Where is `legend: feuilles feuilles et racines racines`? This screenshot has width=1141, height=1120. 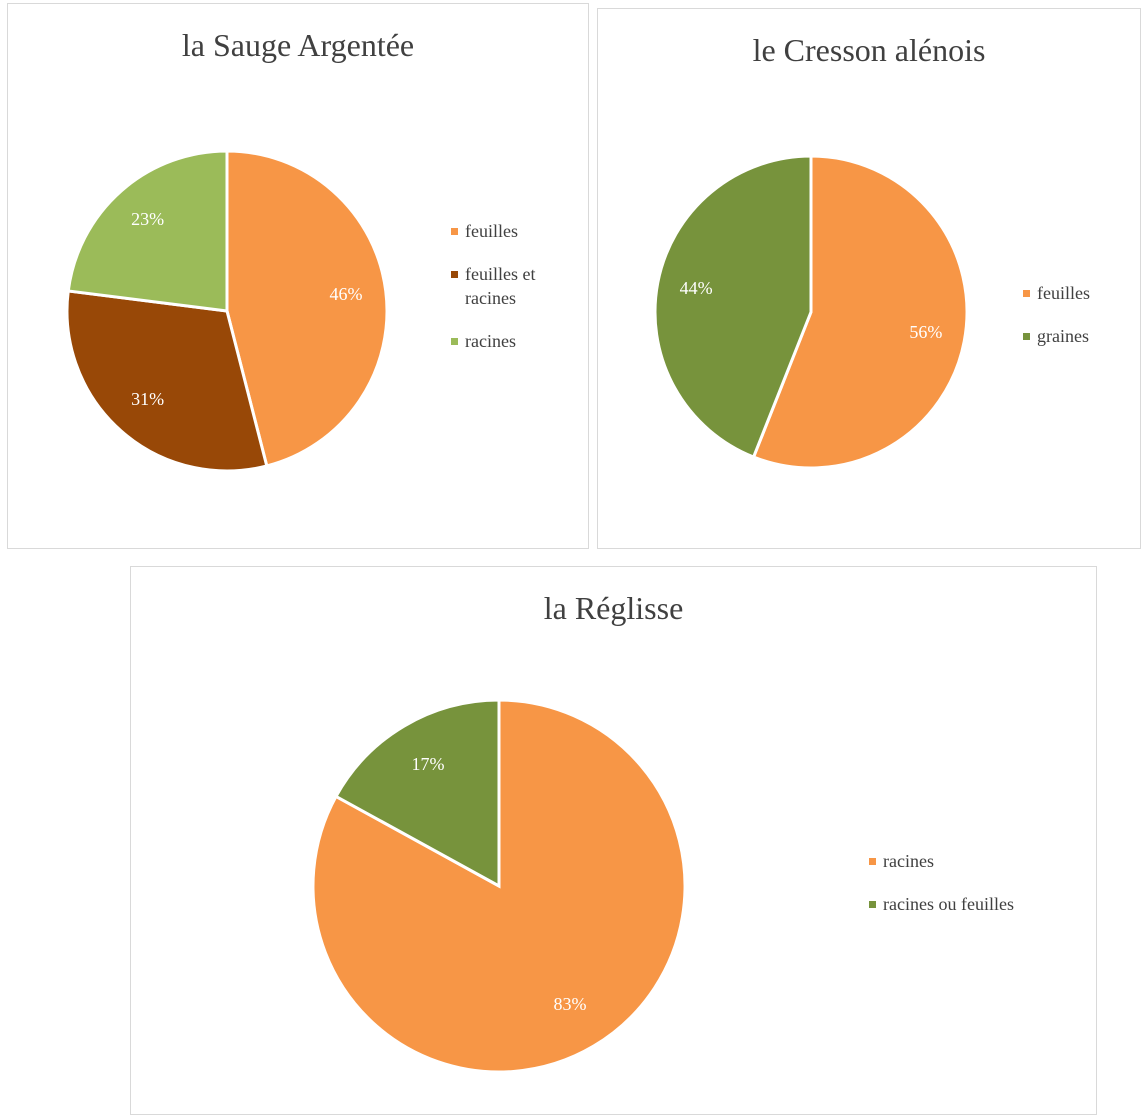 legend: feuilles feuilles et racines racines is located at coordinates (511, 295).